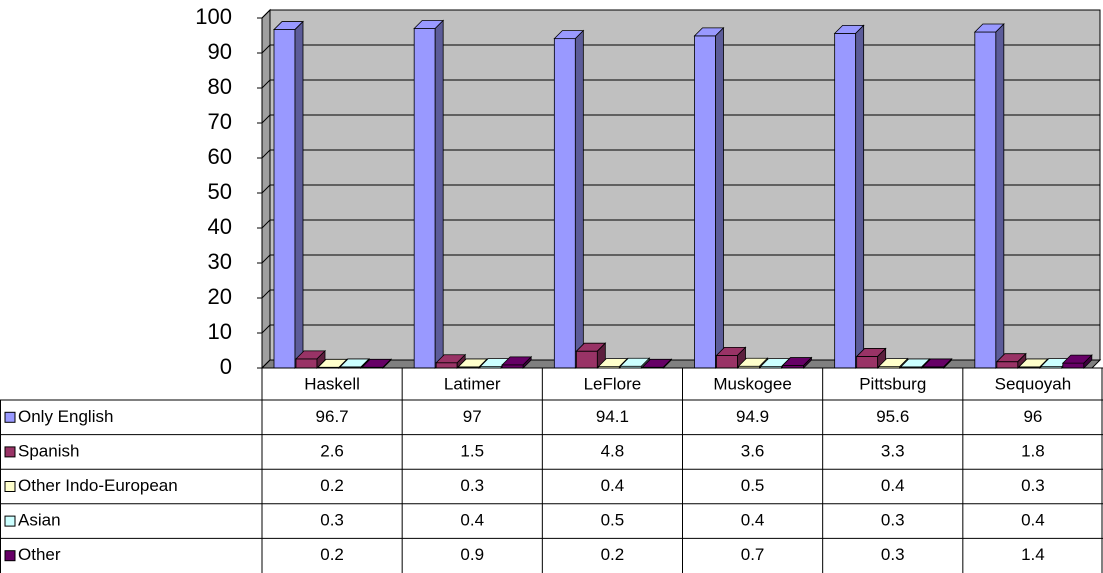  What do you see at coordinates (1033, 450) in the screenshot?
I see `table-cell: 1.8` at bounding box center [1033, 450].